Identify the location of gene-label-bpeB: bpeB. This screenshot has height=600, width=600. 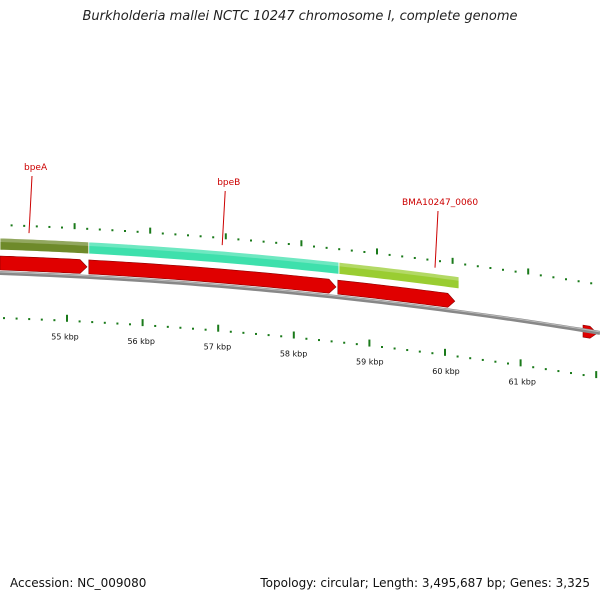
(228, 183).